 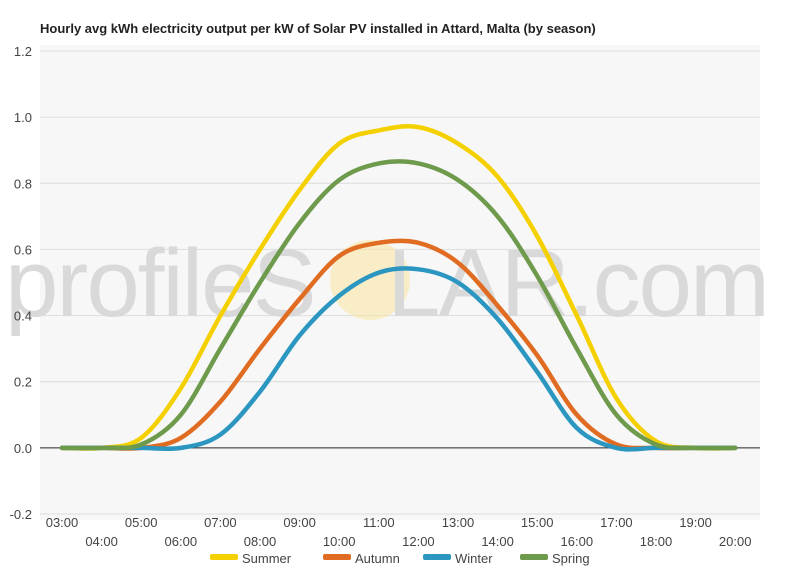 I want to click on legend-label-autumn: Autumn, so click(x=377, y=558).